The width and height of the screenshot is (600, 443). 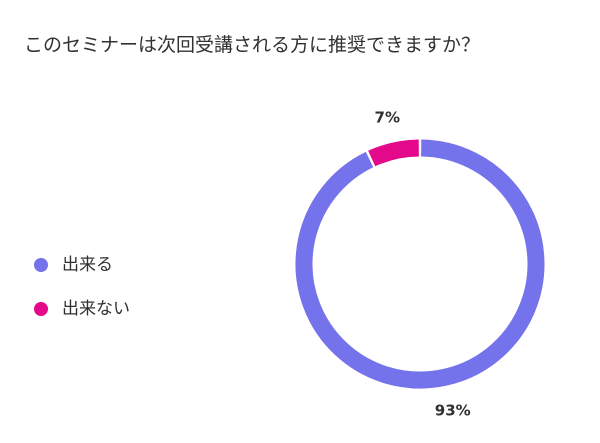 What do you see at coordinates (41, 265) in the screenshot?
I see `legend-dot-yes-icon` at bounding box center [41, 265].